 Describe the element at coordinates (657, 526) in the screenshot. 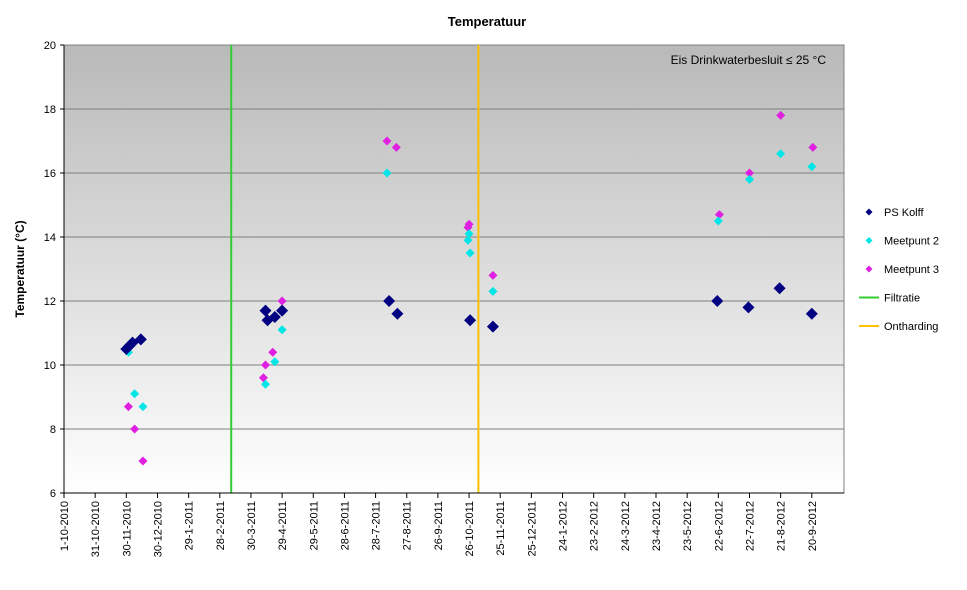

I see `x-tick-label: 23-4-2012` at that location.